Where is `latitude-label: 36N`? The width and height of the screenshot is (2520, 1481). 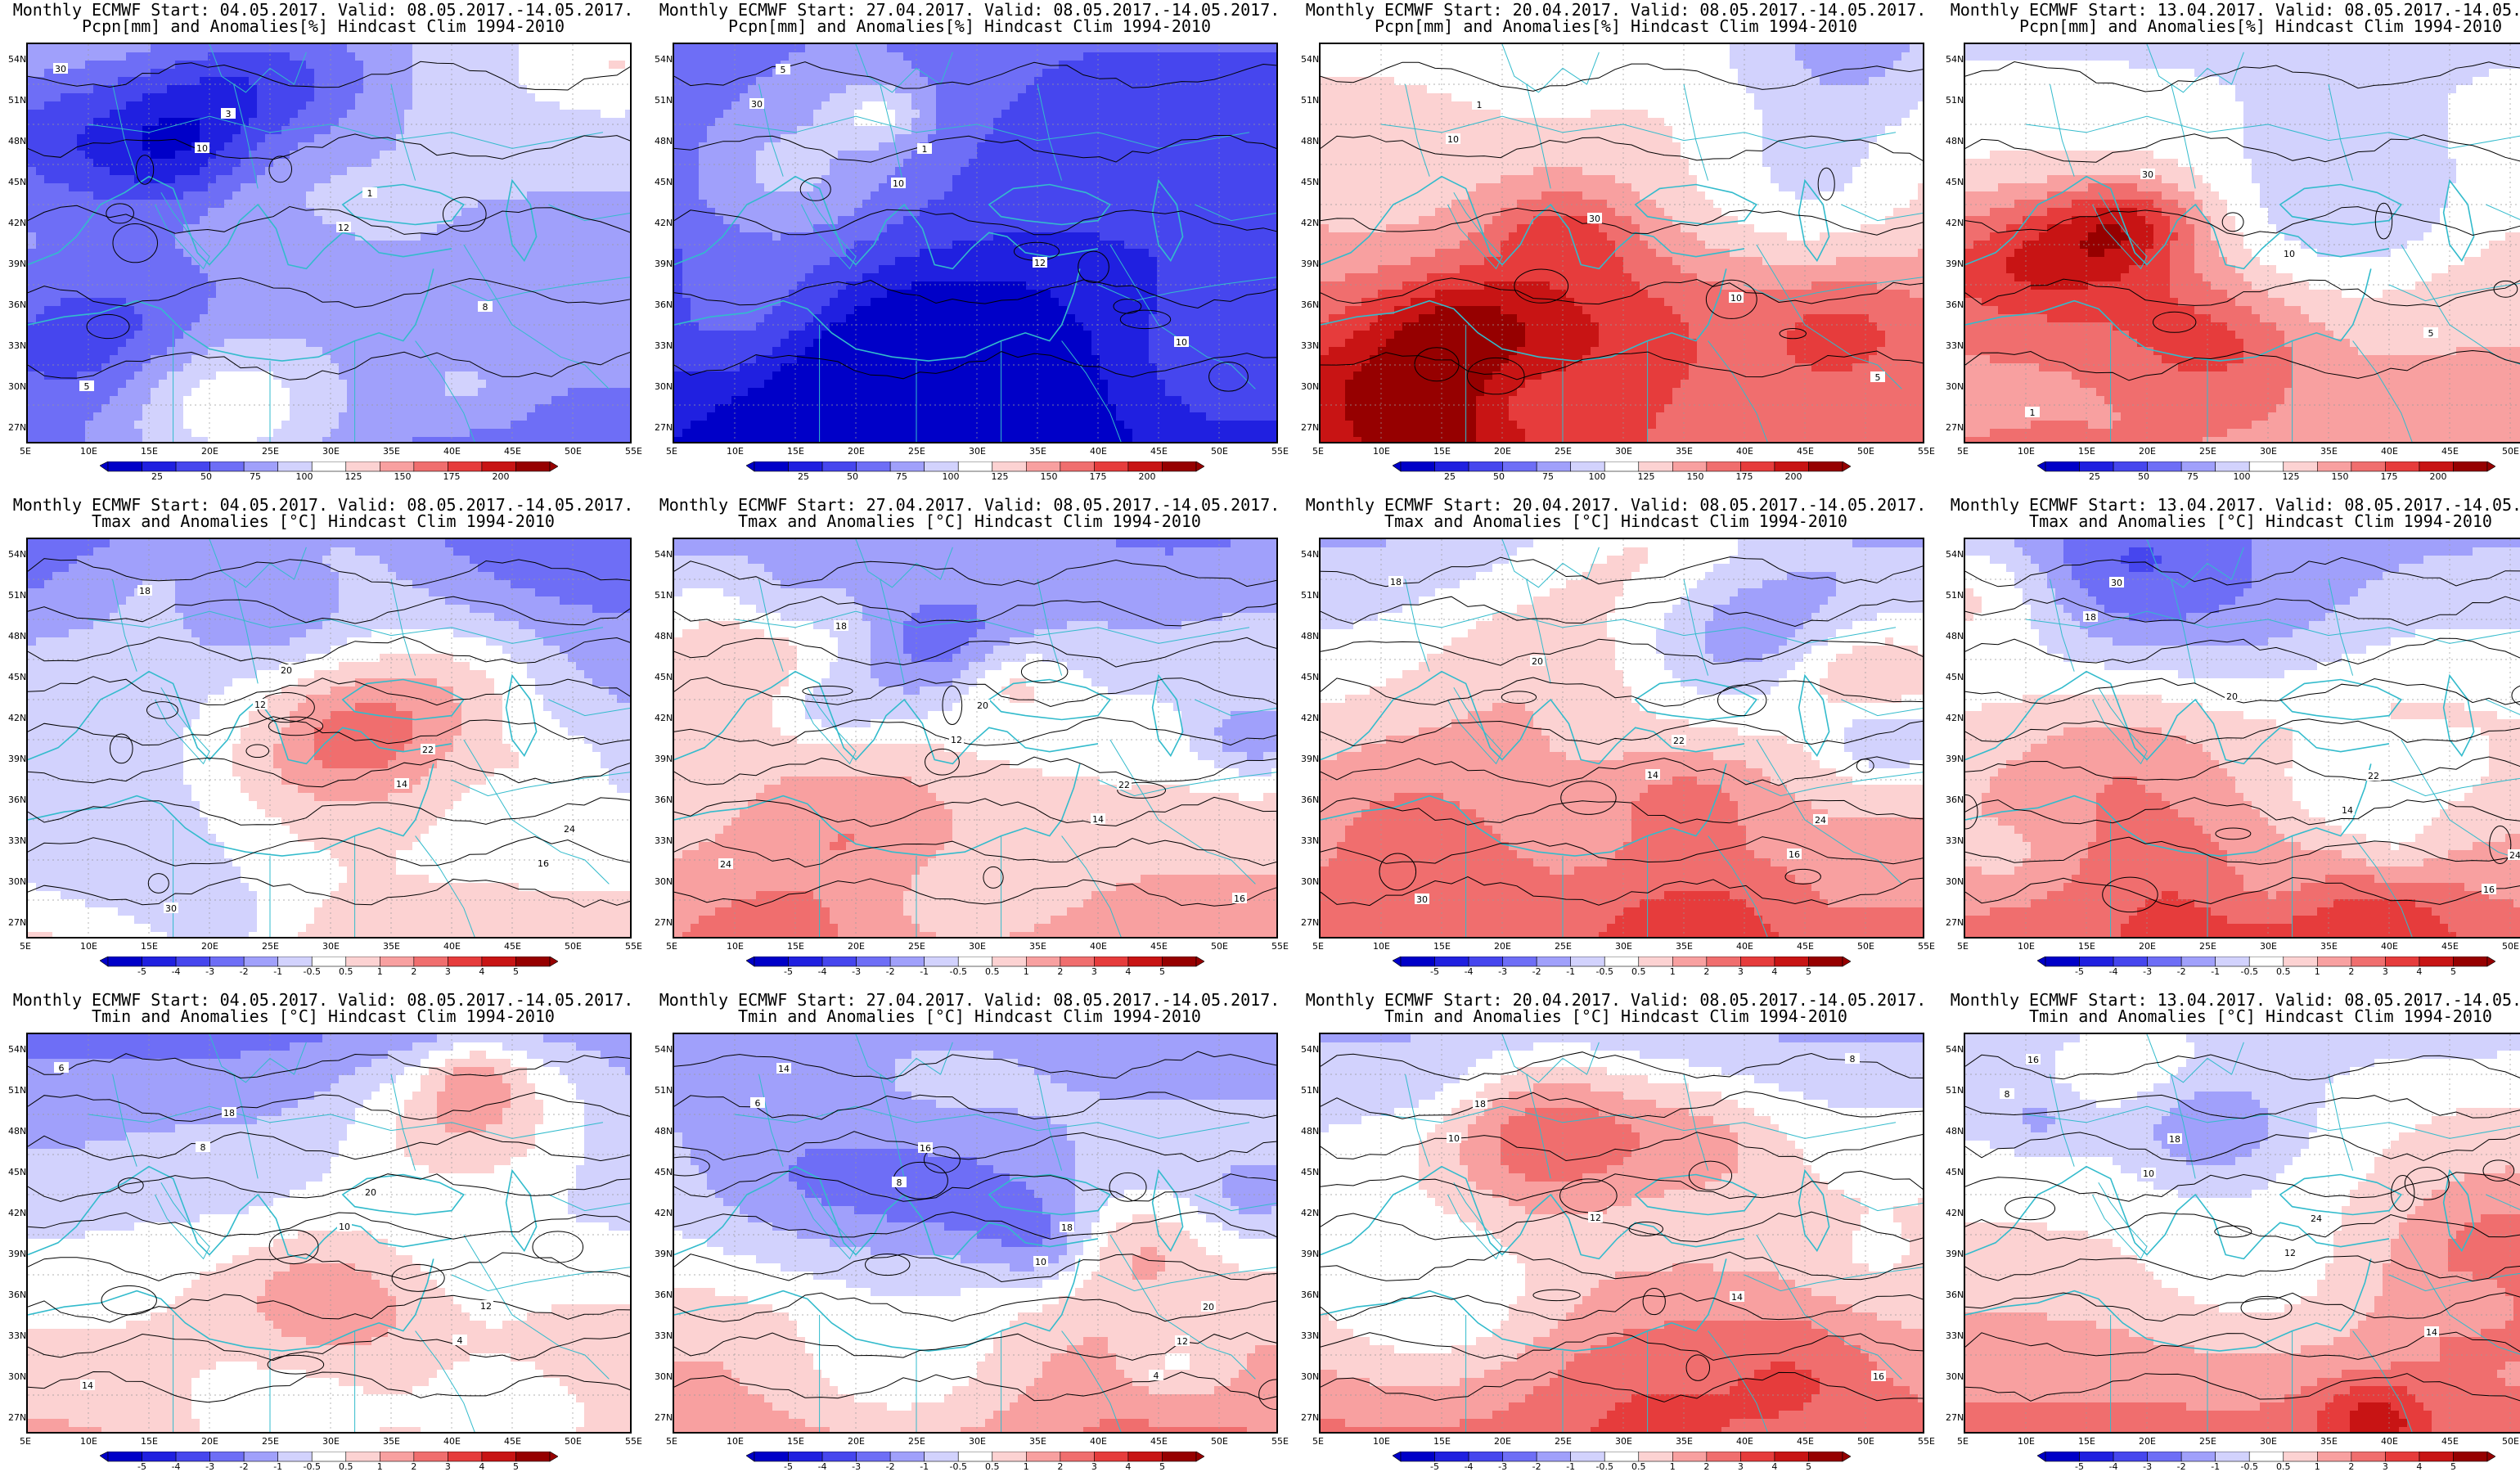 latitude-label: 36N is located at coordinates (664, 304).